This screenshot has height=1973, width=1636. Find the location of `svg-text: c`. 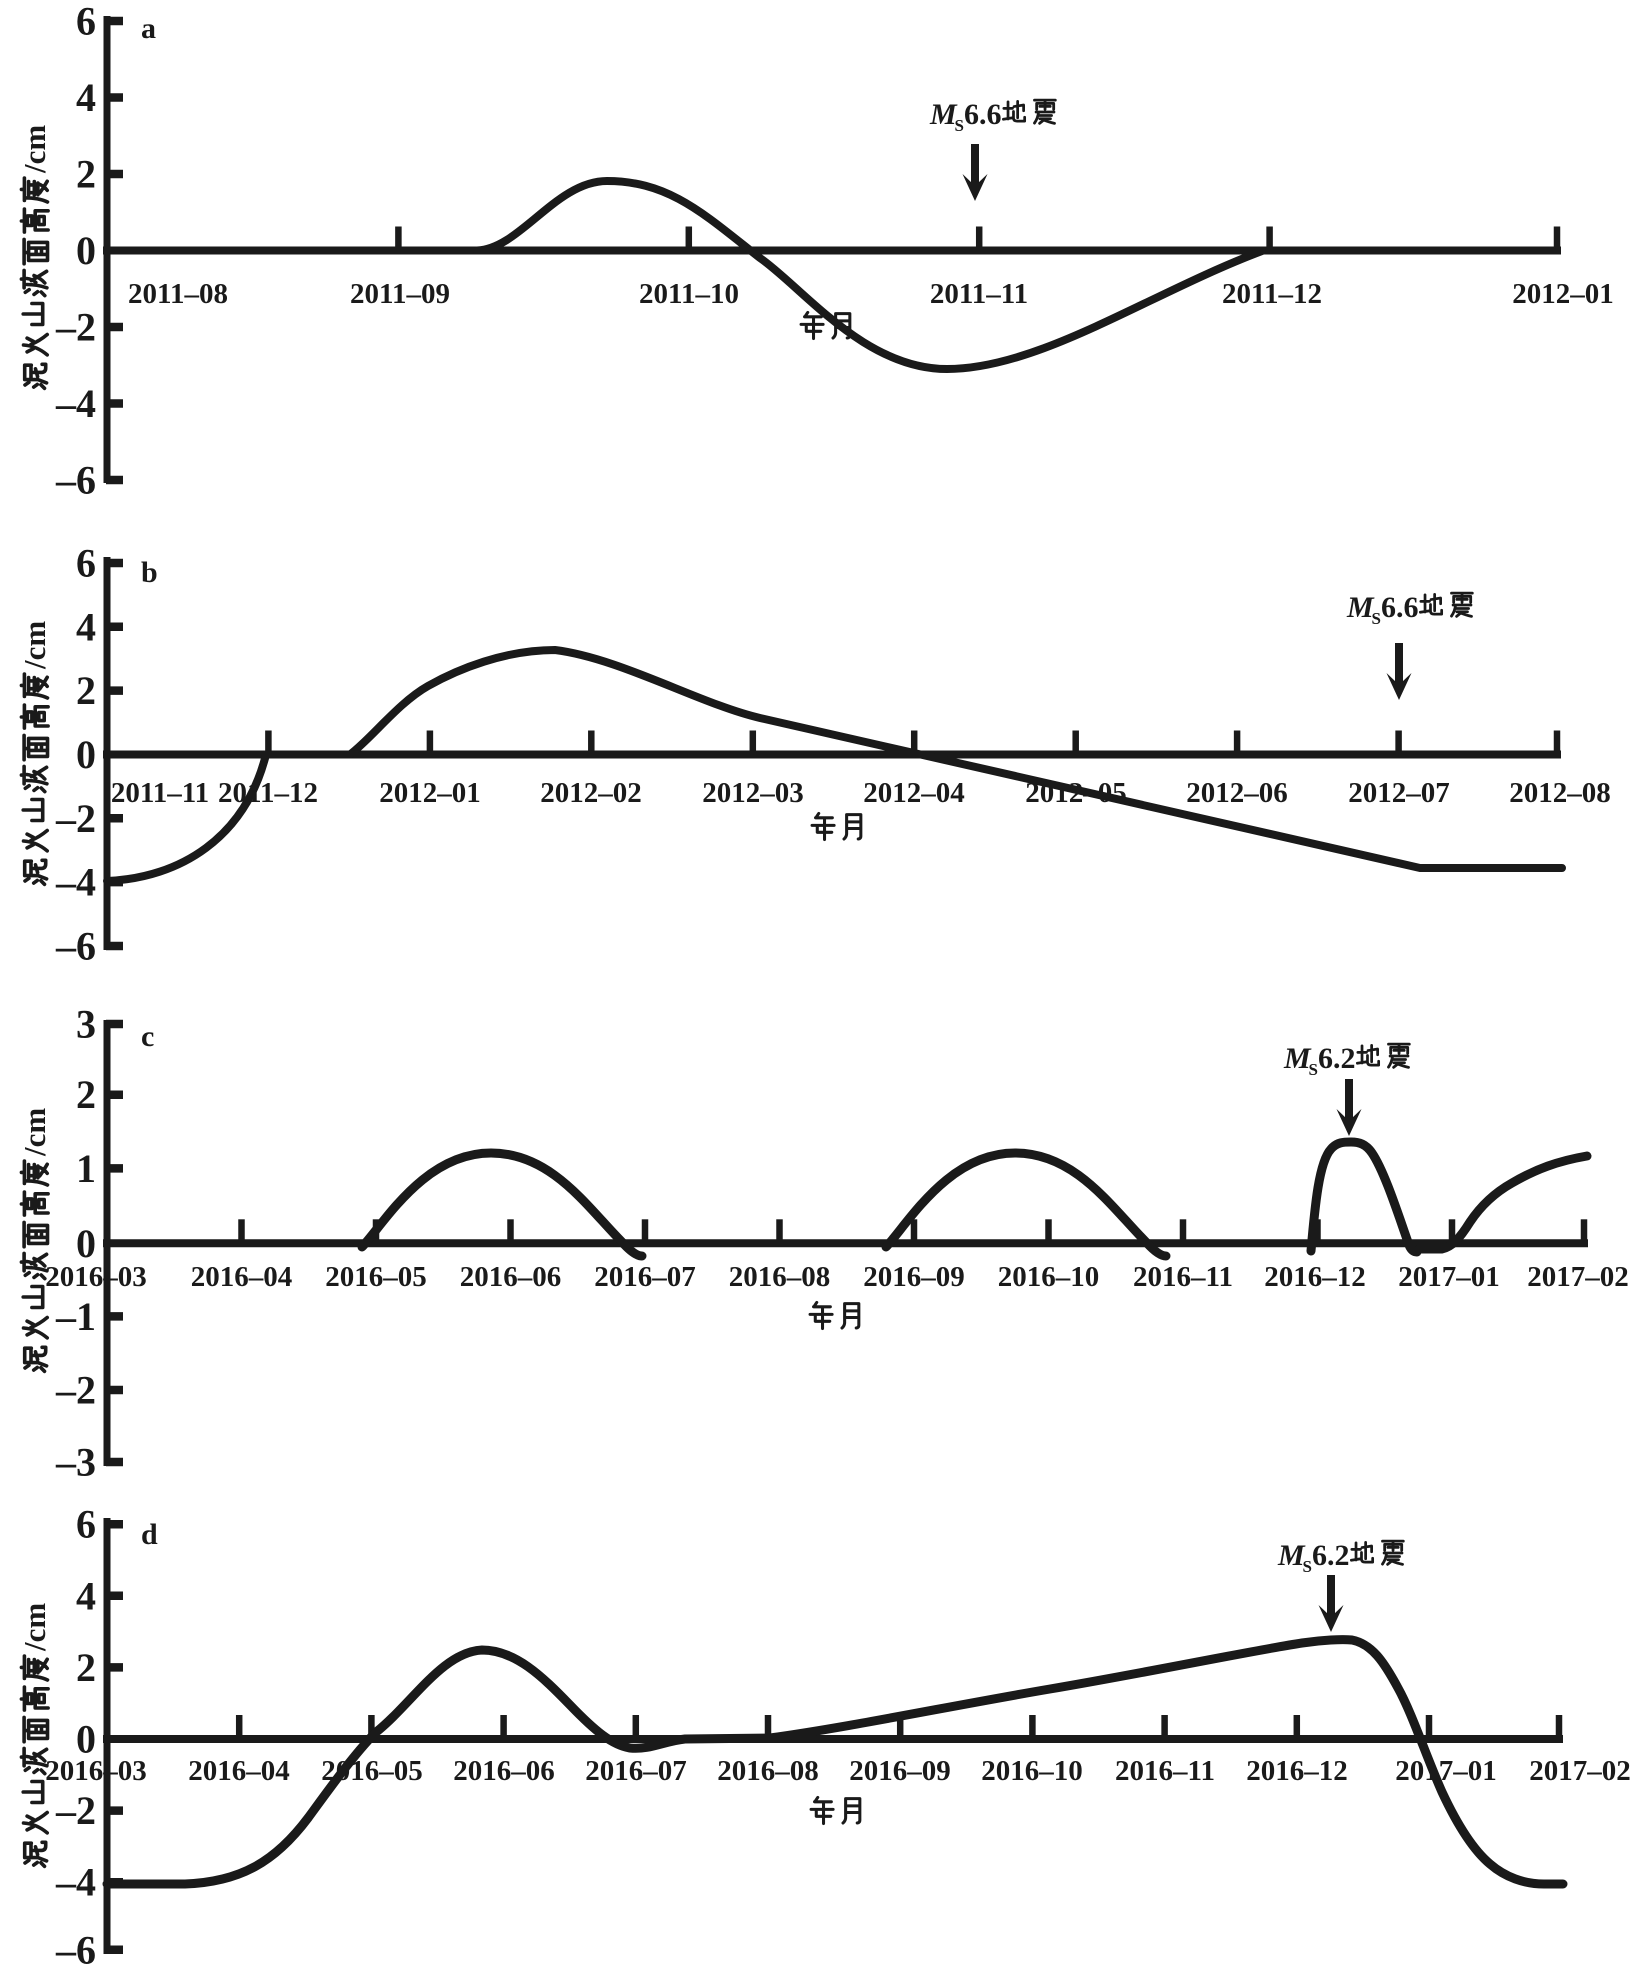

svg-text: c is located at coordinates (147, 1036).